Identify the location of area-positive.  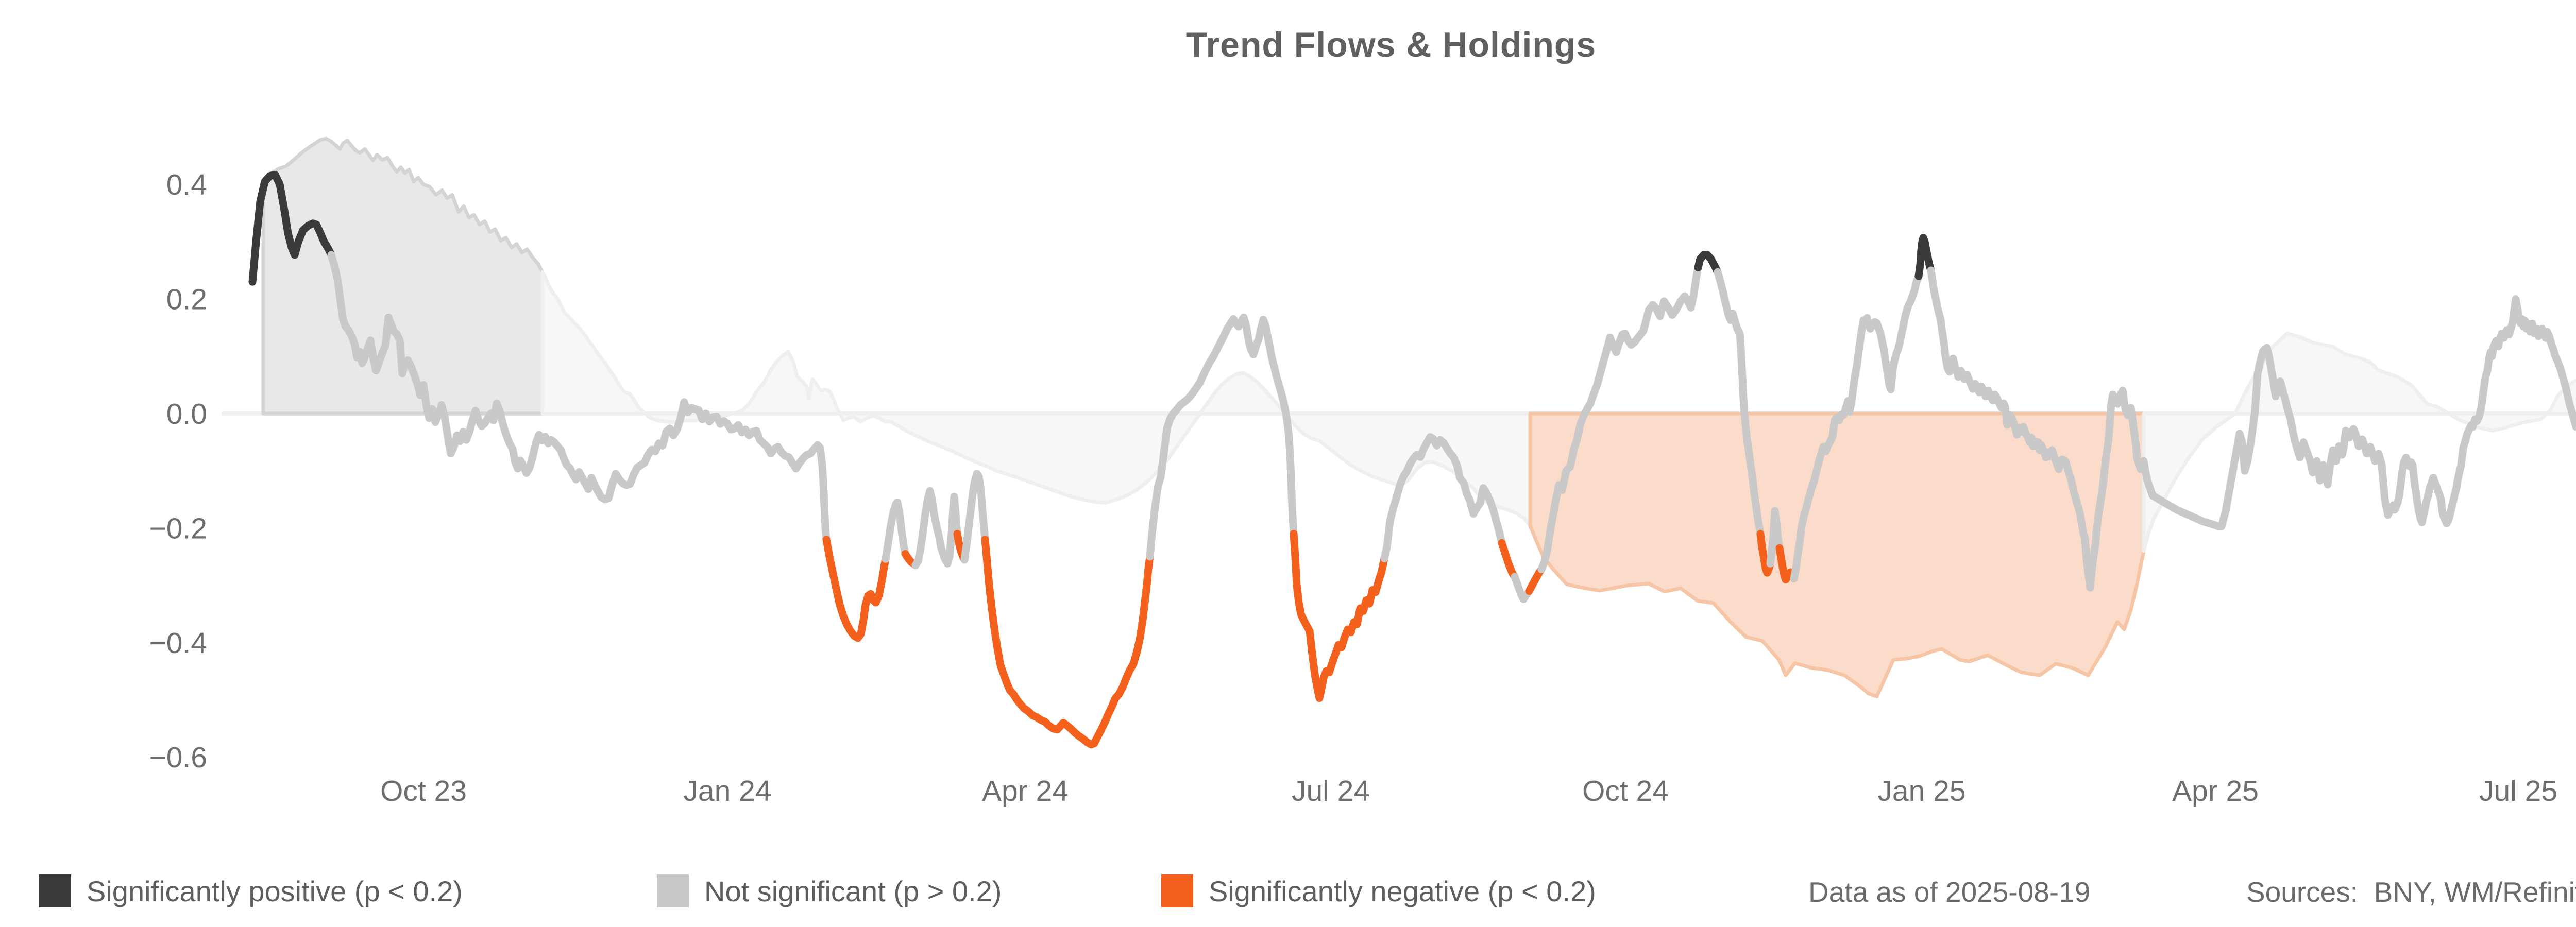
(403, 276).